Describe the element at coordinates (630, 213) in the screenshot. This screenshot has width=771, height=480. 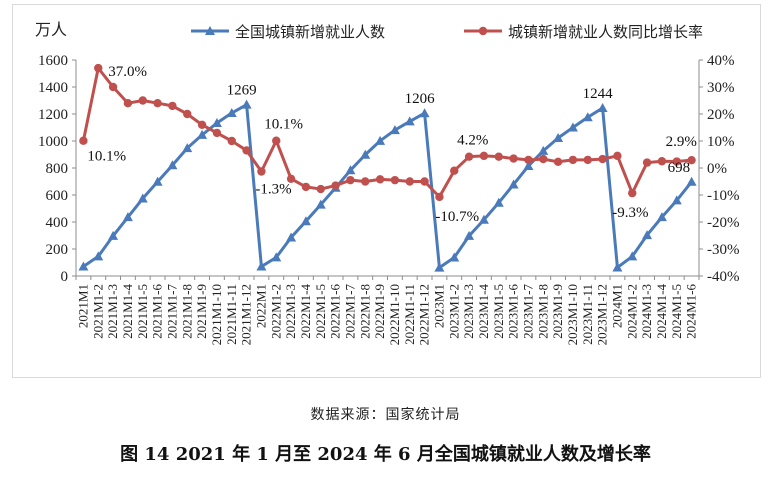
I see `data-label: -9.3%` at that location.